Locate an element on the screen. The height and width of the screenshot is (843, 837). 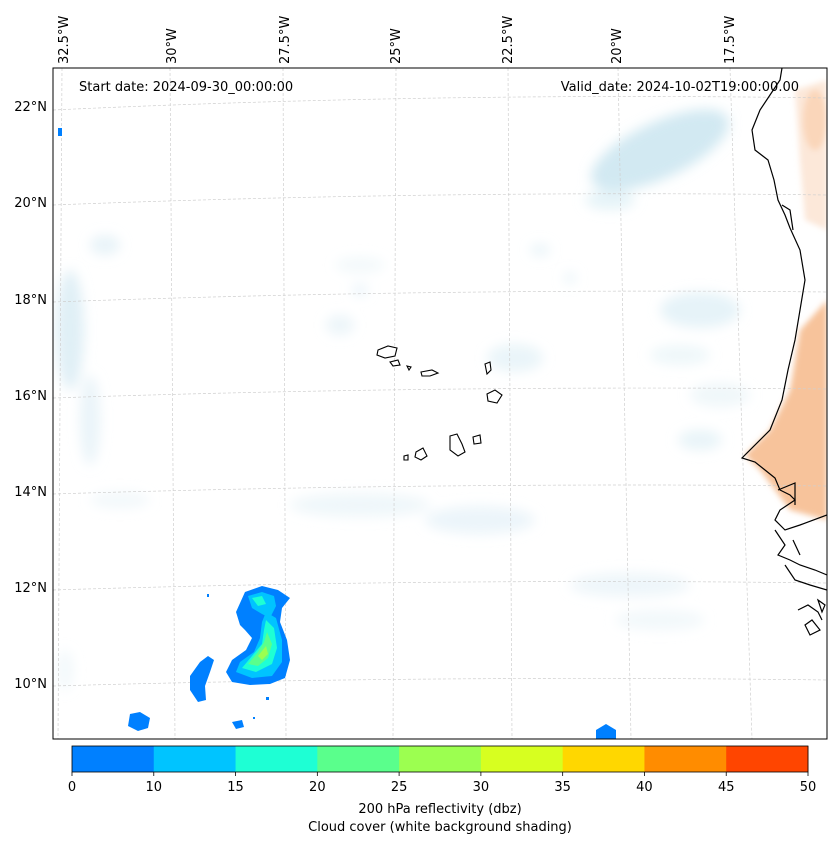
cape-verde-islands is located at coordinates (439, 403).